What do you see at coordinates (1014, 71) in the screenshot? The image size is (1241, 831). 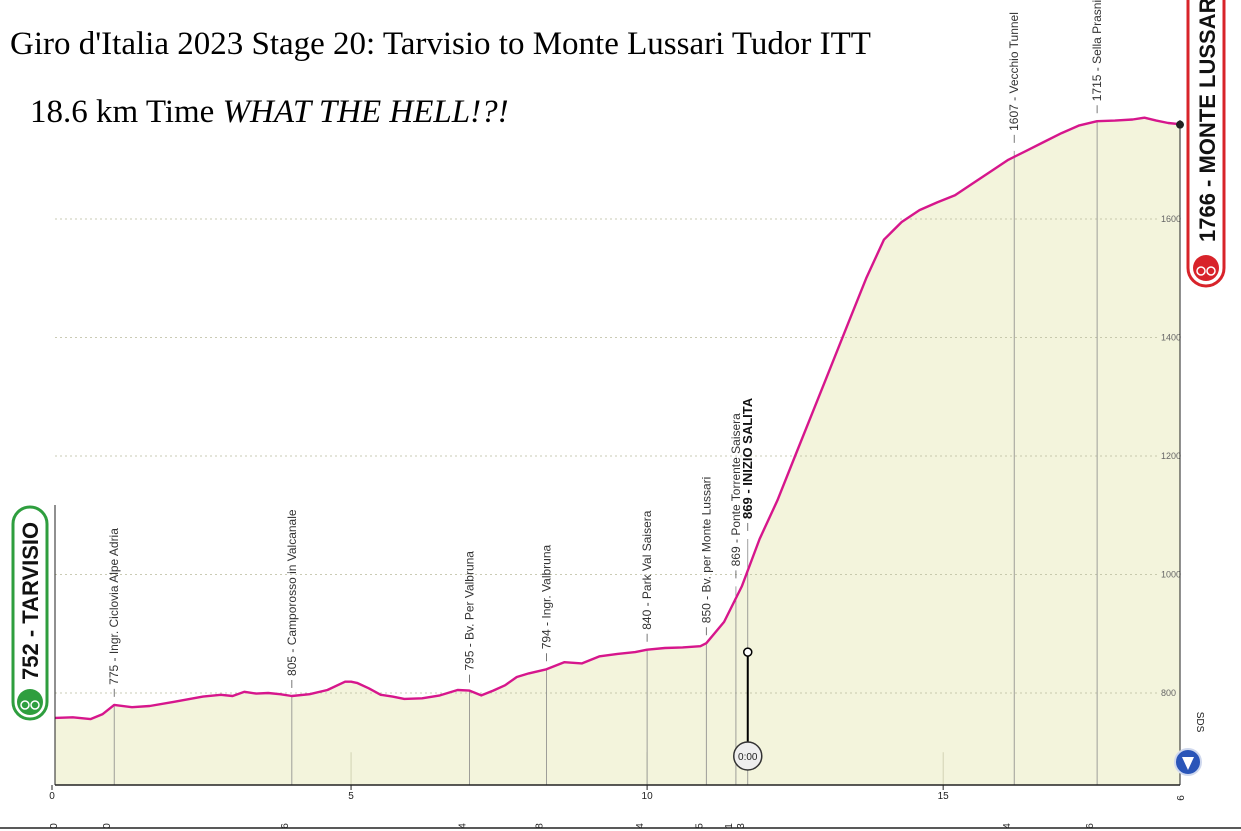 I see `waypoint-label-8: 1607 - Vecchio Tunnel` at bounding box center [1014, 71].